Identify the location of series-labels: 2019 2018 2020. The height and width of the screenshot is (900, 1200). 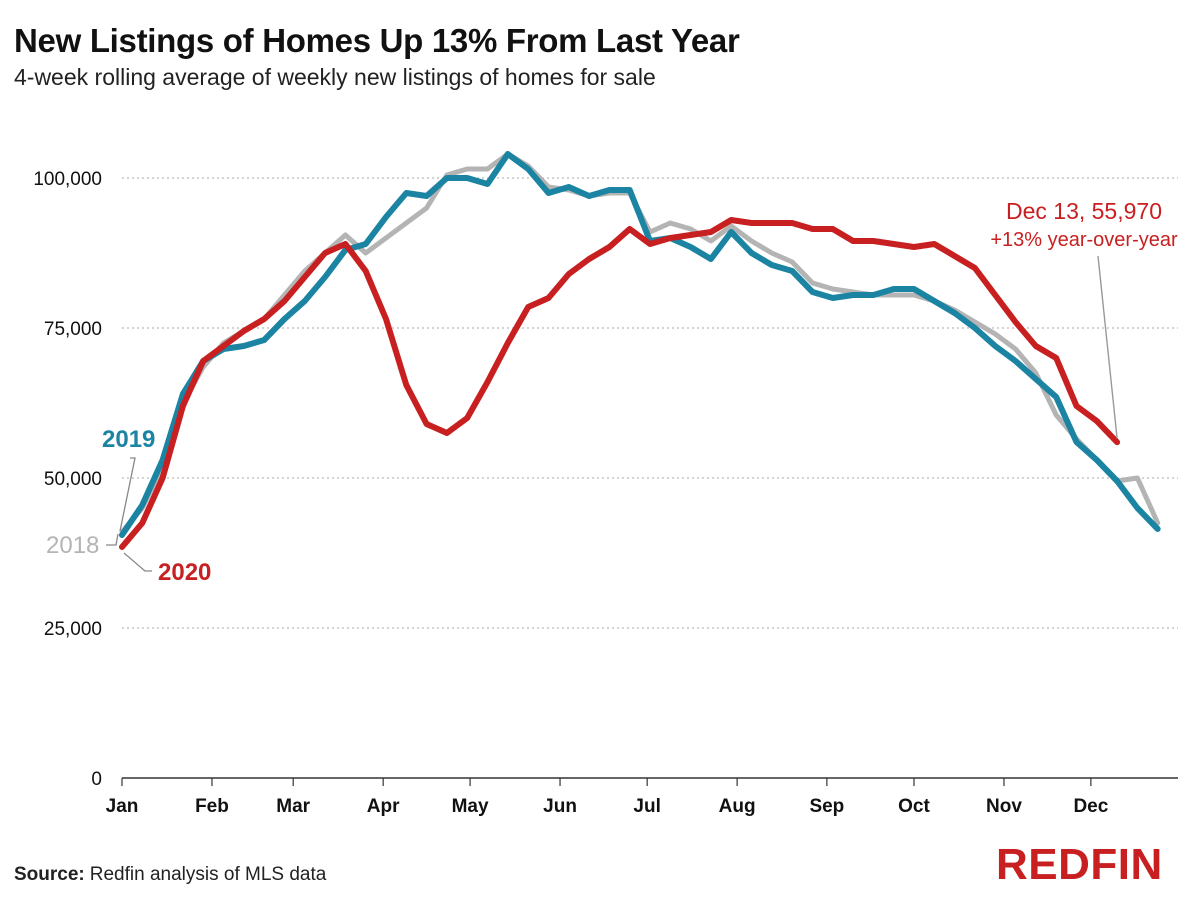
(128, 506).